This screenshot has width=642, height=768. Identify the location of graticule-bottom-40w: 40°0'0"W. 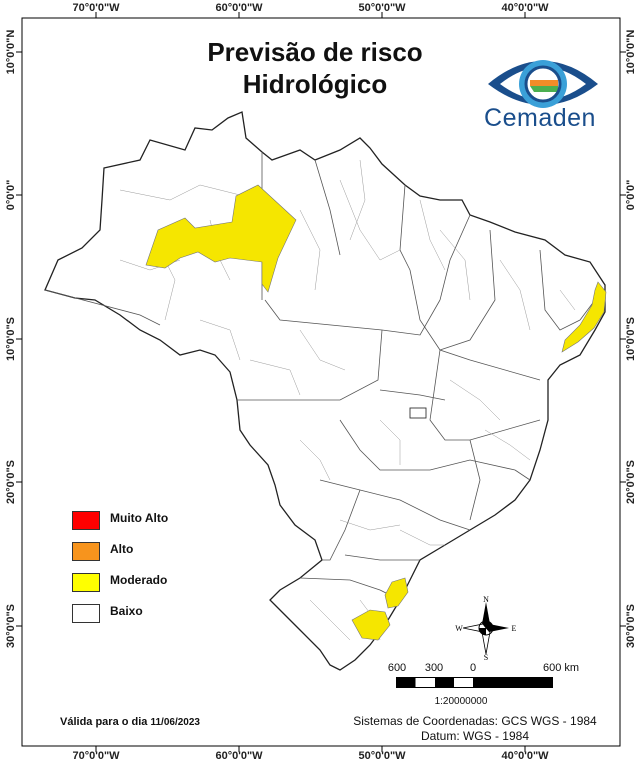
(525, 756).